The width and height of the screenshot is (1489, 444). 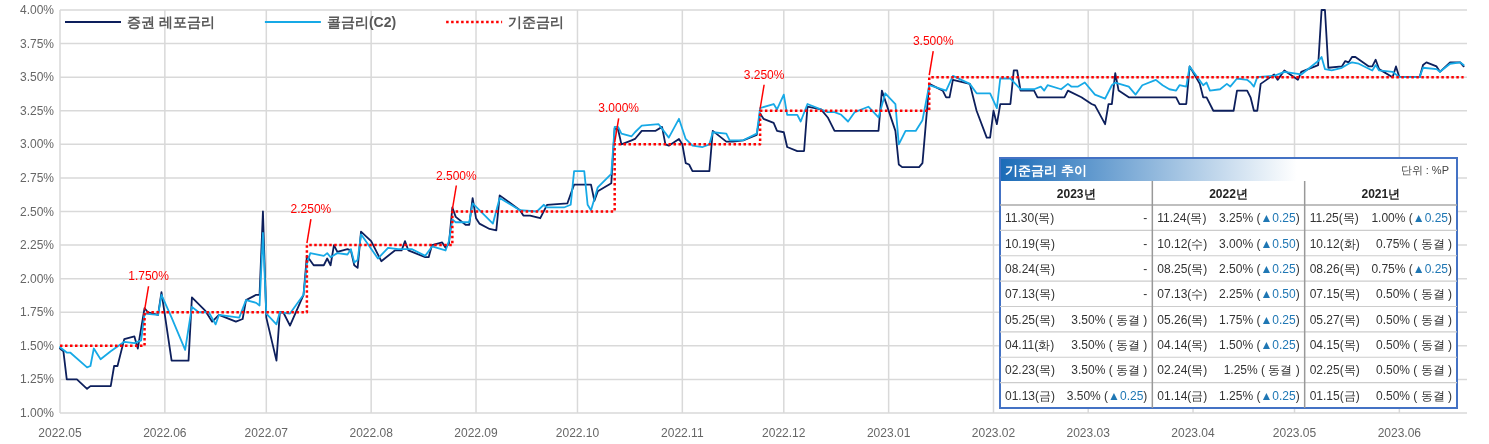 What do you see at coordinates (165, 433) in the screenshot?
I see `x-tick-label: 2022.06` at bounding box center [165, 433].